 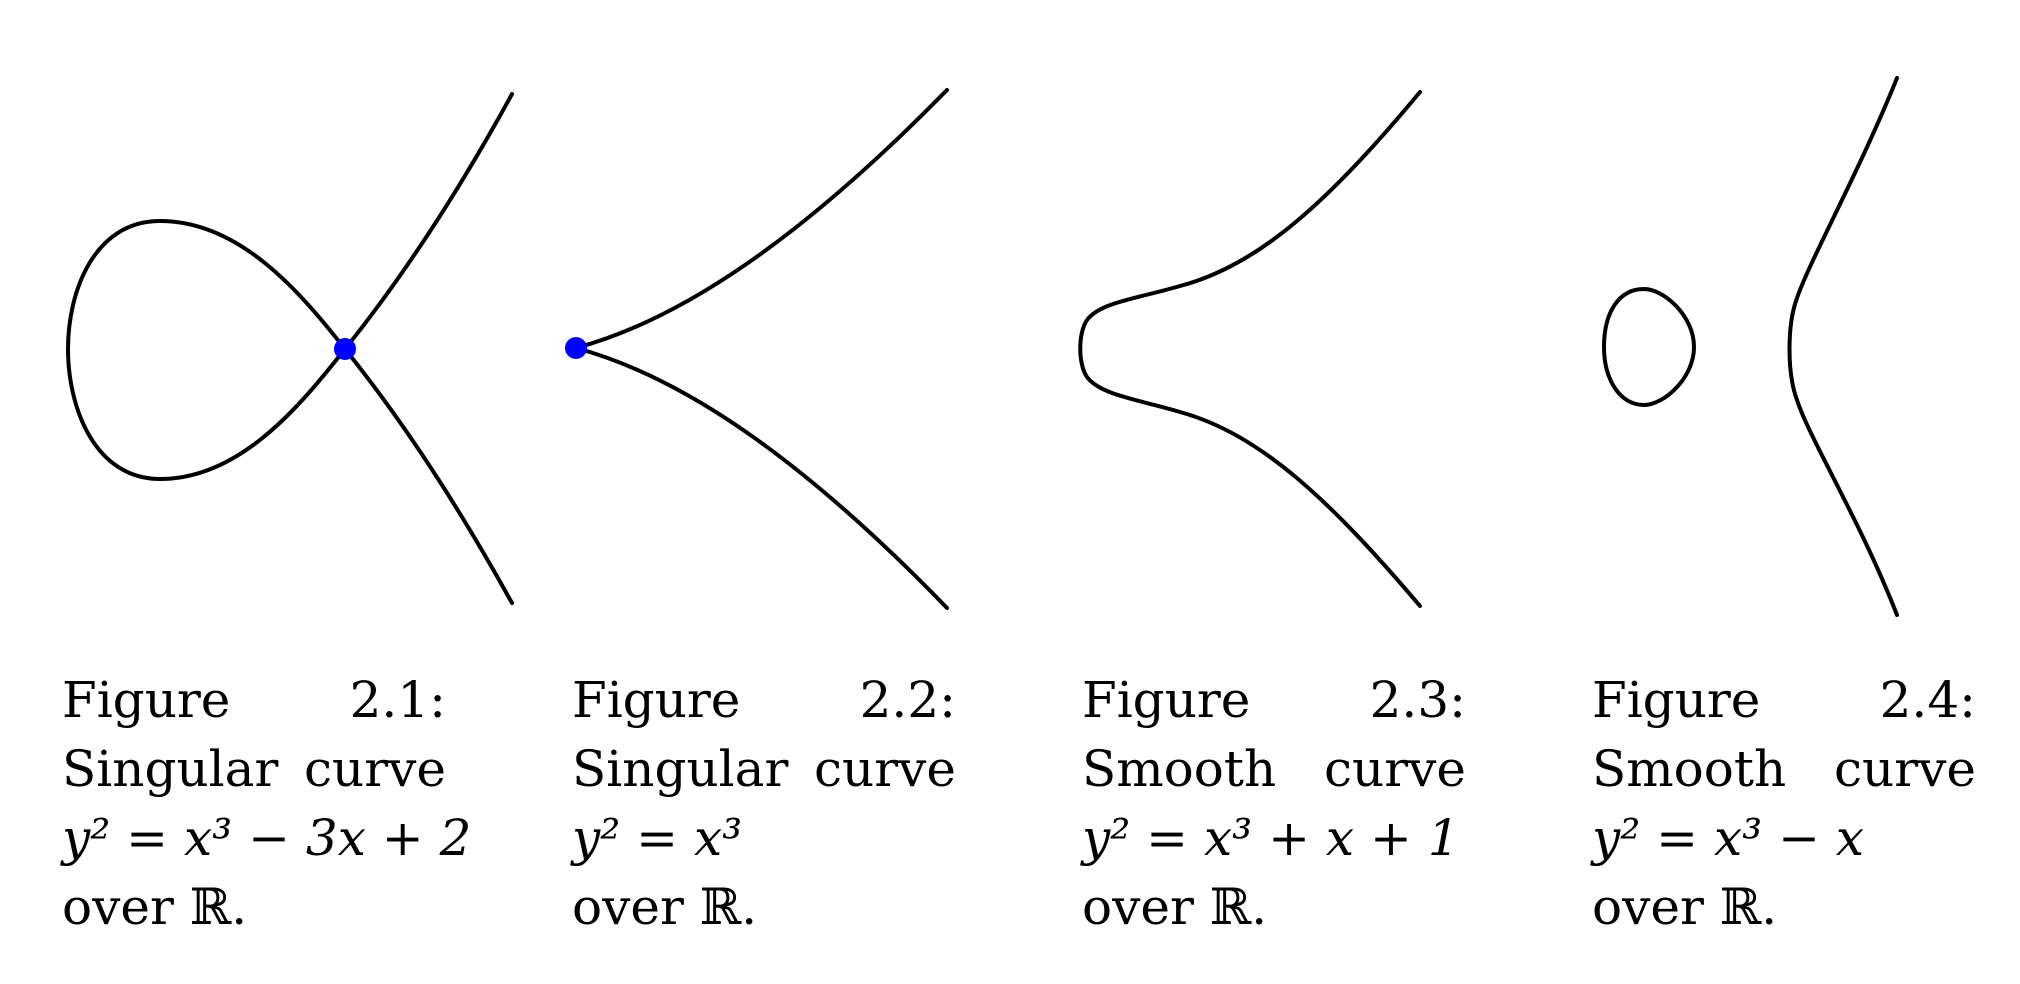 I want to click on figure-2-3-caption-desc-second: curve, so click(x=1395, y=769).